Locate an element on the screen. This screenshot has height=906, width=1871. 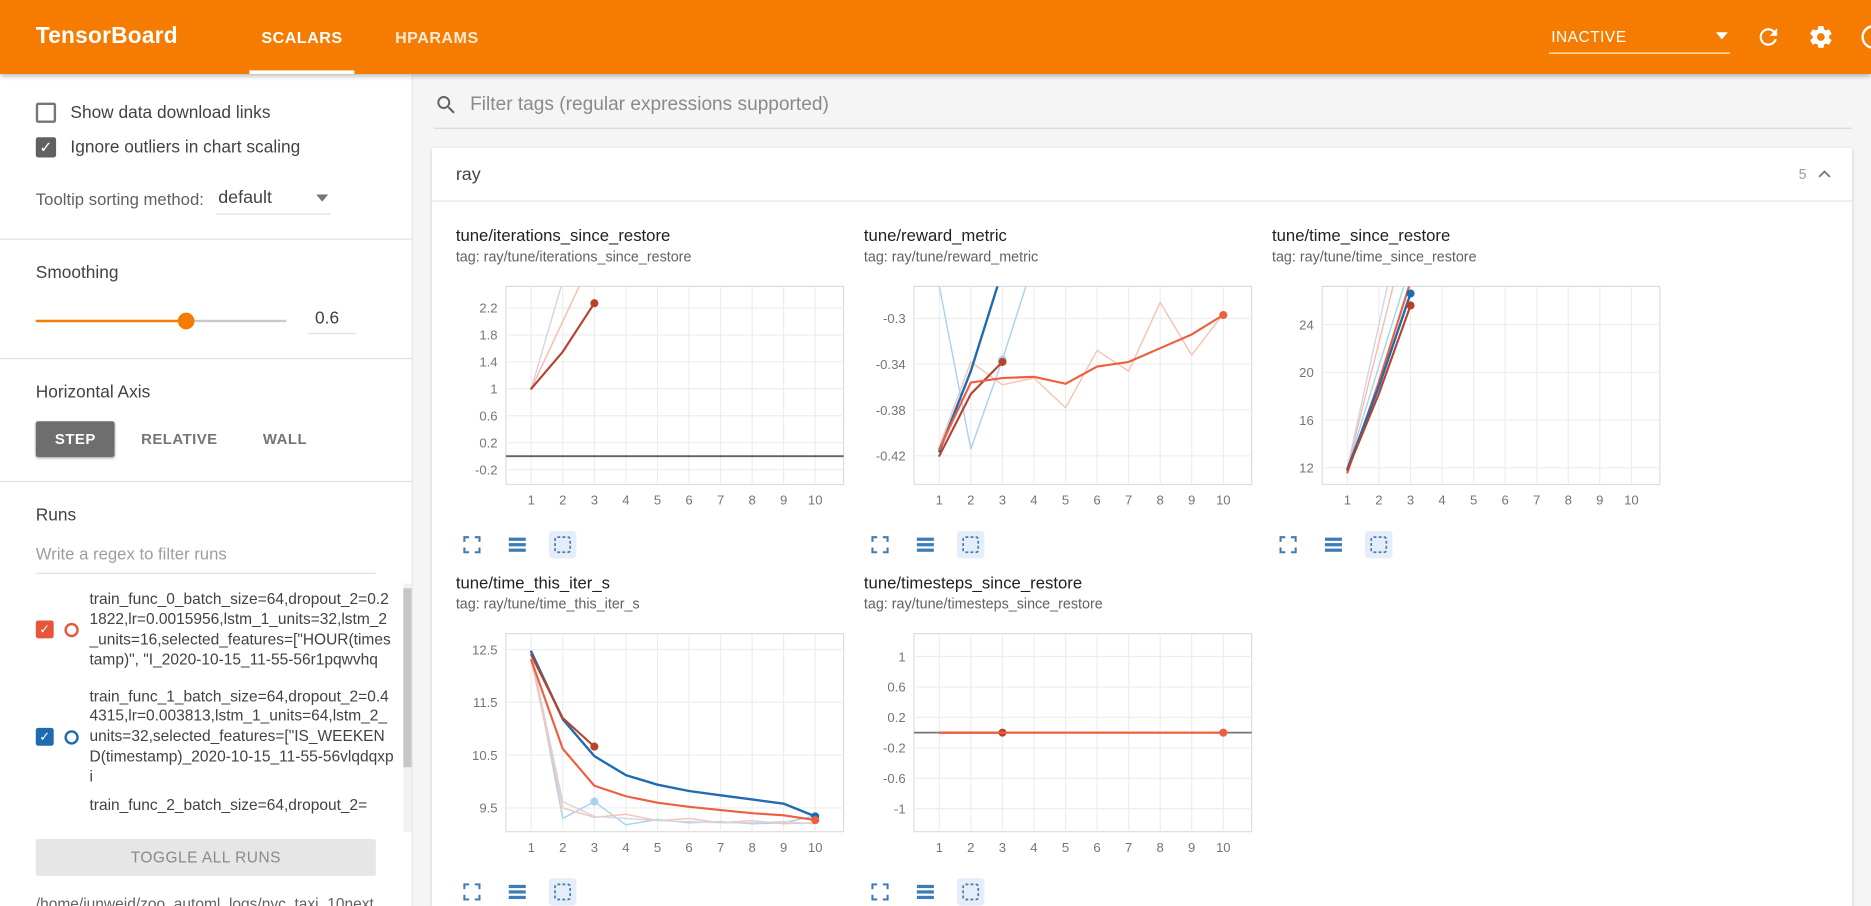
svg-text: 1.4 is located at coordinates (488, 362).